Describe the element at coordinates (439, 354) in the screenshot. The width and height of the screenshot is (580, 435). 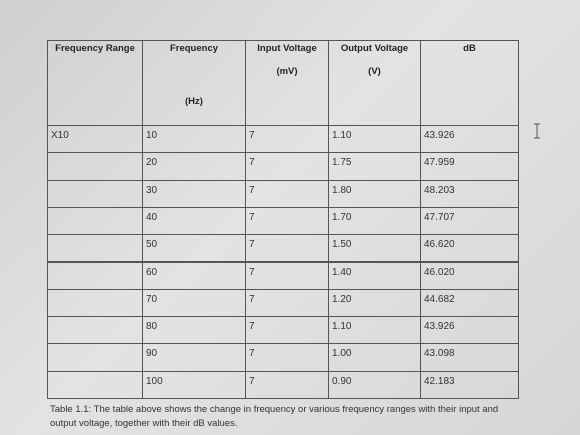
I see `cell-text: 43.098` at that location.